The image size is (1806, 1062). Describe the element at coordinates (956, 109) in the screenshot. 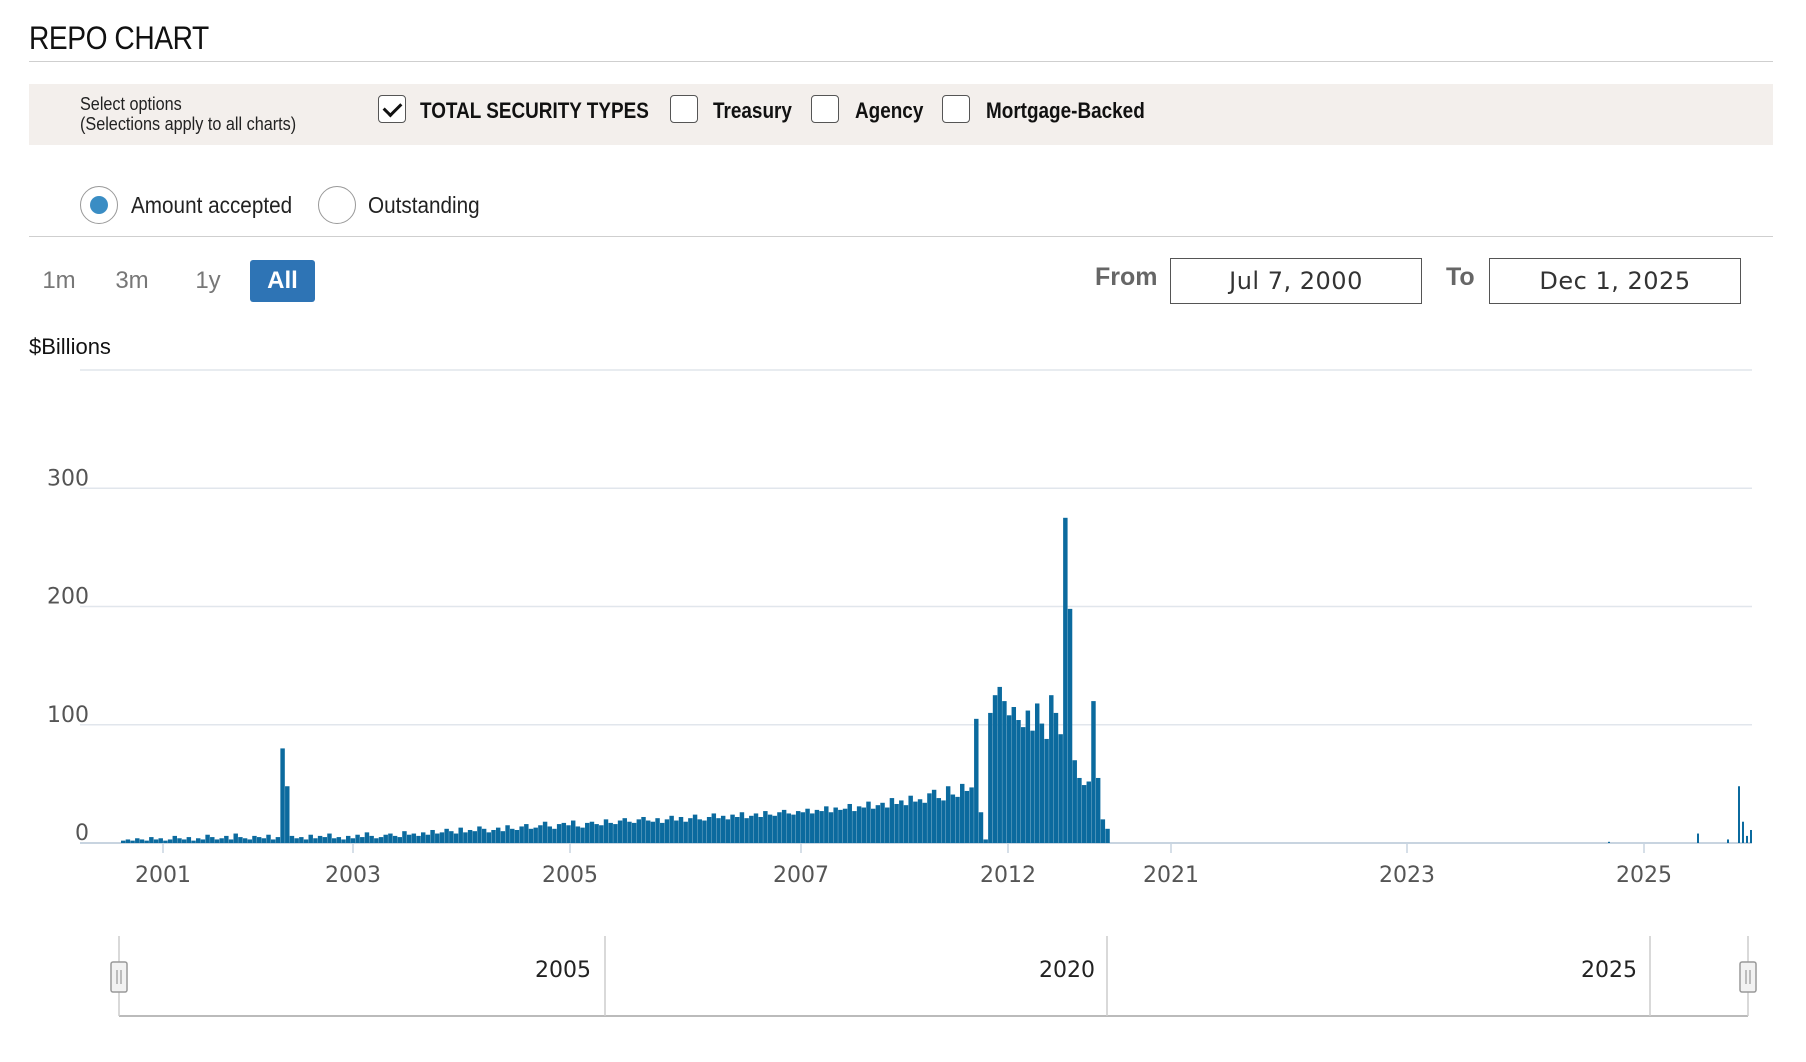

I see `checkbox-mortgage-backed` at that location.